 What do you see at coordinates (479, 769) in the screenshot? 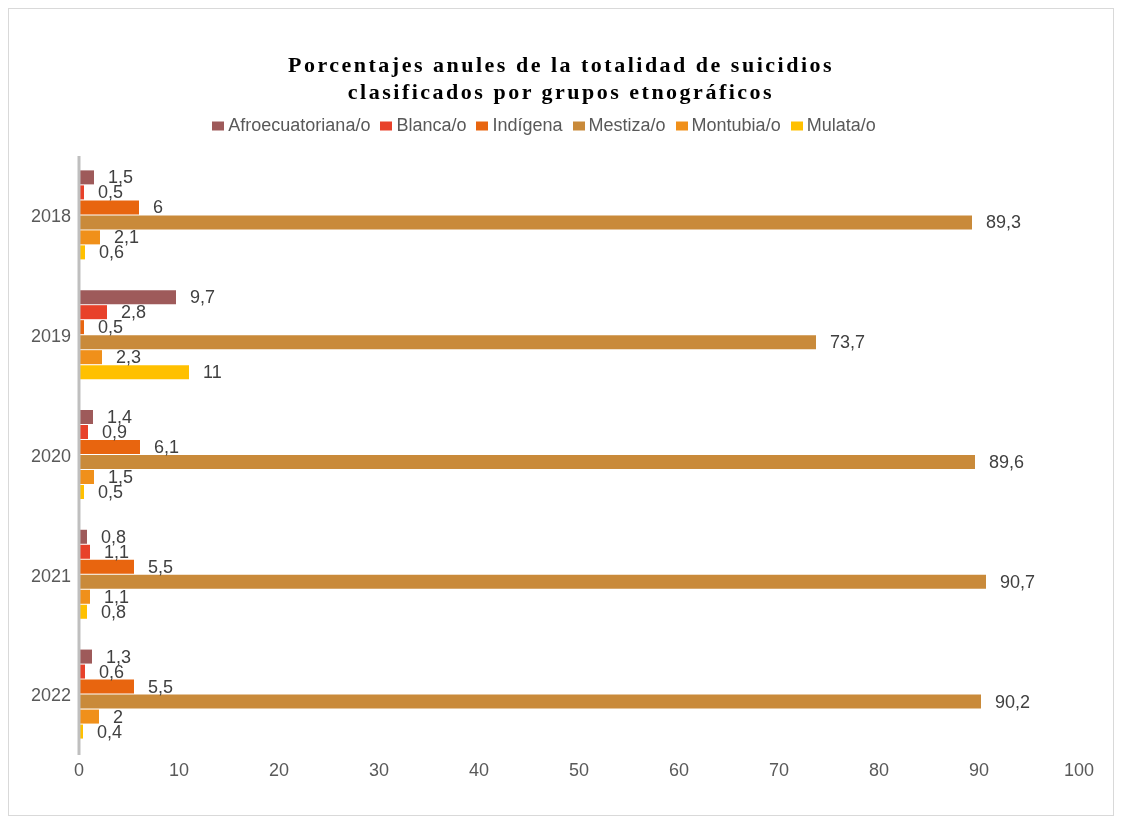
I see `x-tick-label: 40` at bounding box center [479, 769].